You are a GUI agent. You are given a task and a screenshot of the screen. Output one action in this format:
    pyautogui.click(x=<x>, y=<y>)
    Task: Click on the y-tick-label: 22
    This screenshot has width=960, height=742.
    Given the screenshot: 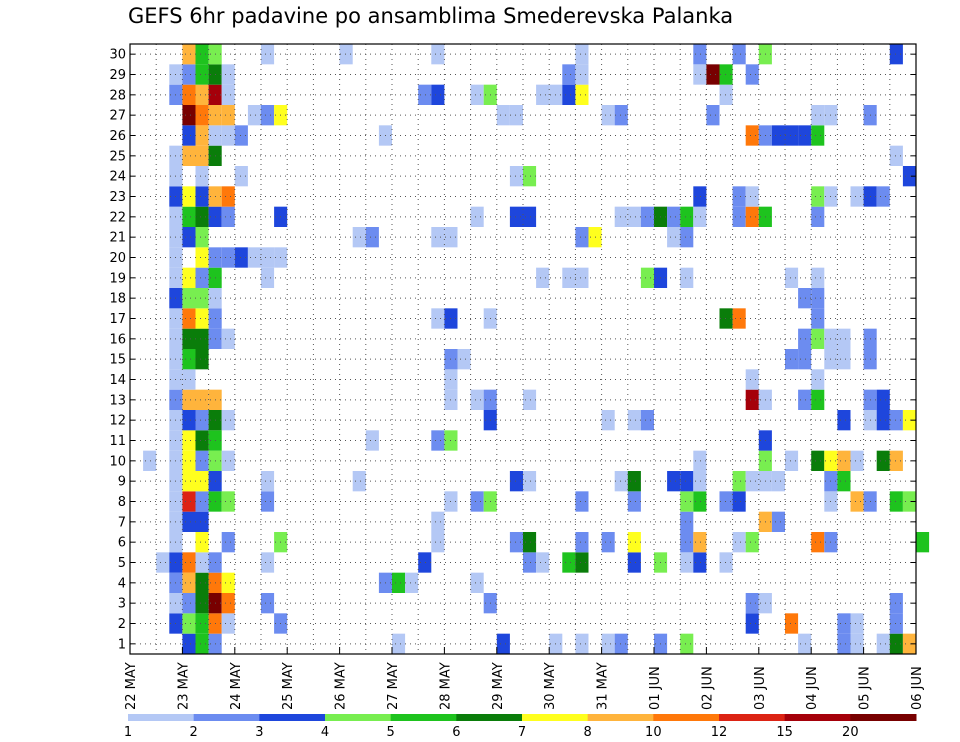 What is the action you would take?
    pyautogui.click(x=117, y=217)
    